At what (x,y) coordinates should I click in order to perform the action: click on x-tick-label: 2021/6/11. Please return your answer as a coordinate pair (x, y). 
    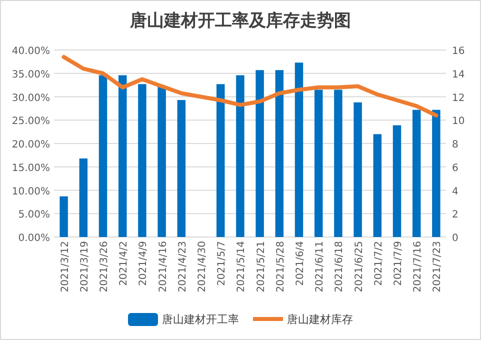
    Looking at the image, I should click on (320, 266).